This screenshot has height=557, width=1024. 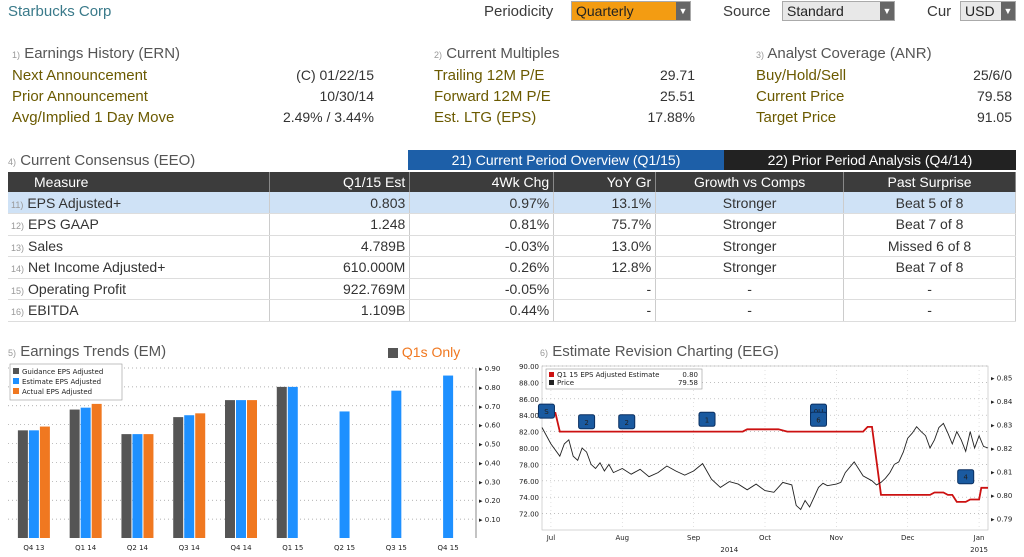 What do you see at coordinates (707, 420) in the screenshot?
I see `event-marker-label: 1` at bounding box center [707, 420].